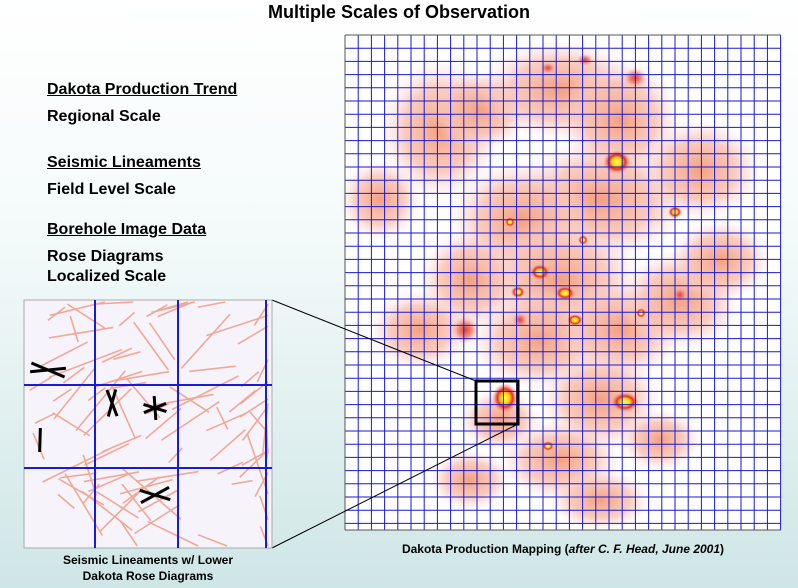  What do you see at coordinates (399, 12) in the screenshot?
I see `title: Multiple Scales of Observation` at bounding box center [399, 12].